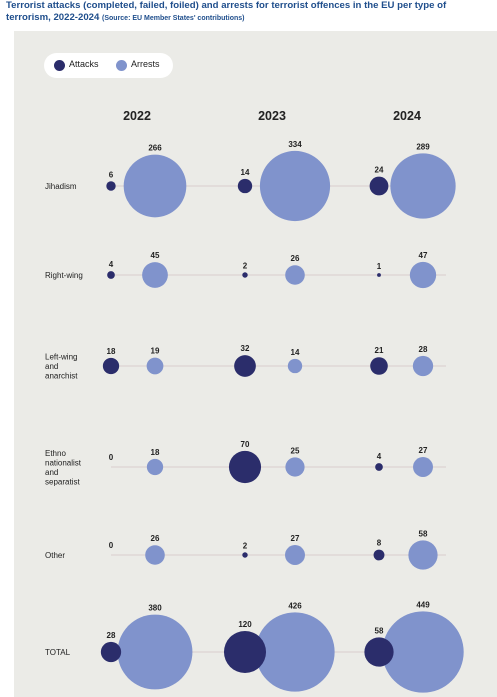  What do you see at coordinates (379, 350) in the screenshot?
I see `attacks-value-left-wing-and-anarchist-2024: 21` at bounding box center [379, 350].